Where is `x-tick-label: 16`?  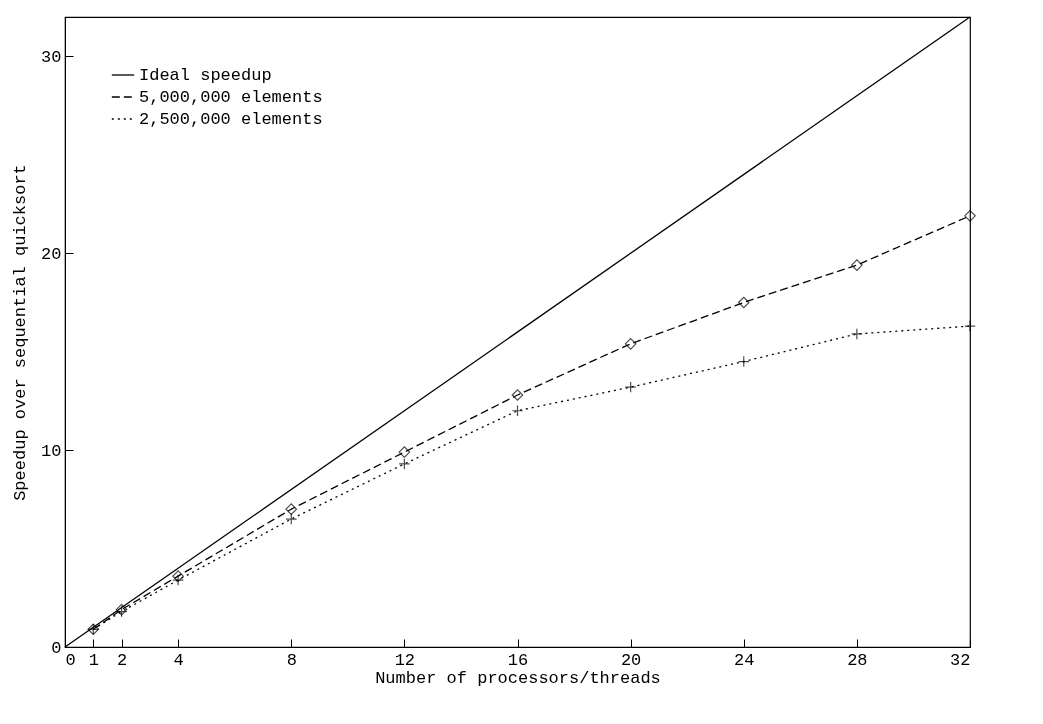 x-tick-label: 16 is located at coordinates (518, 660).